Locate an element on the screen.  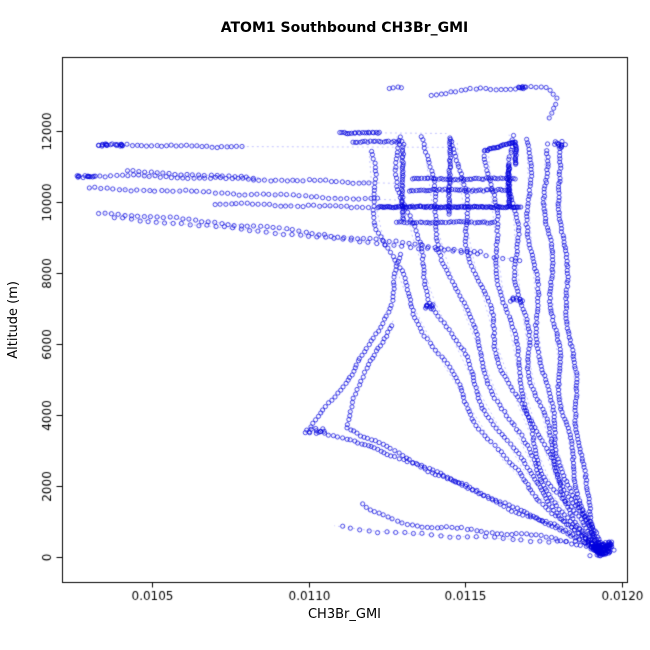
x-axis-label: CH3Br_GMI is located at coordinates (344, 614).